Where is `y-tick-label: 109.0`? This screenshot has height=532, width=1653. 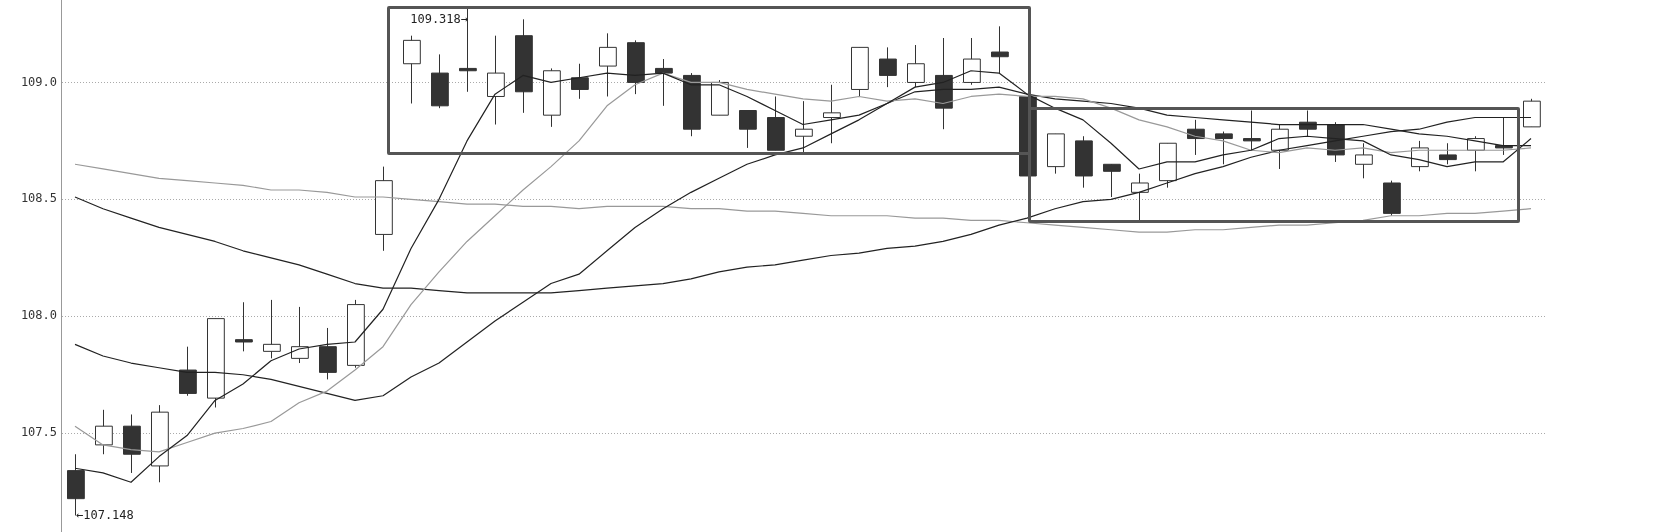
y-tick-label: 109.0 is located at coordinates (38, 81).